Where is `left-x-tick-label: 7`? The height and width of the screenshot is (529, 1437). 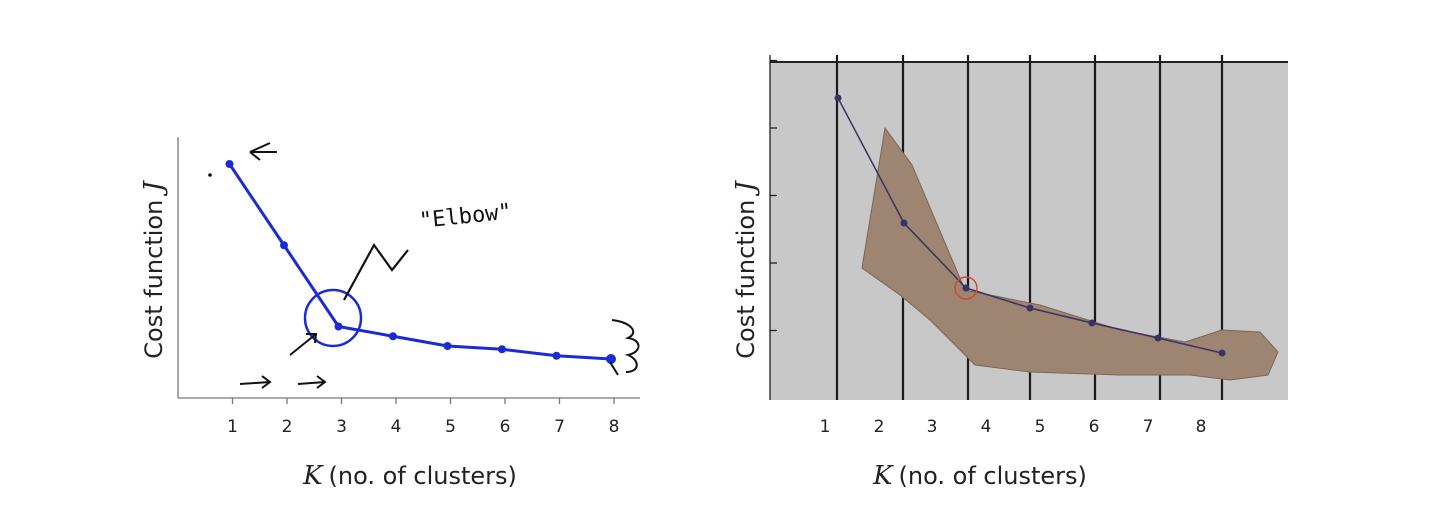 left-x-tick-label: 7 is located at coordinates (559, 427).